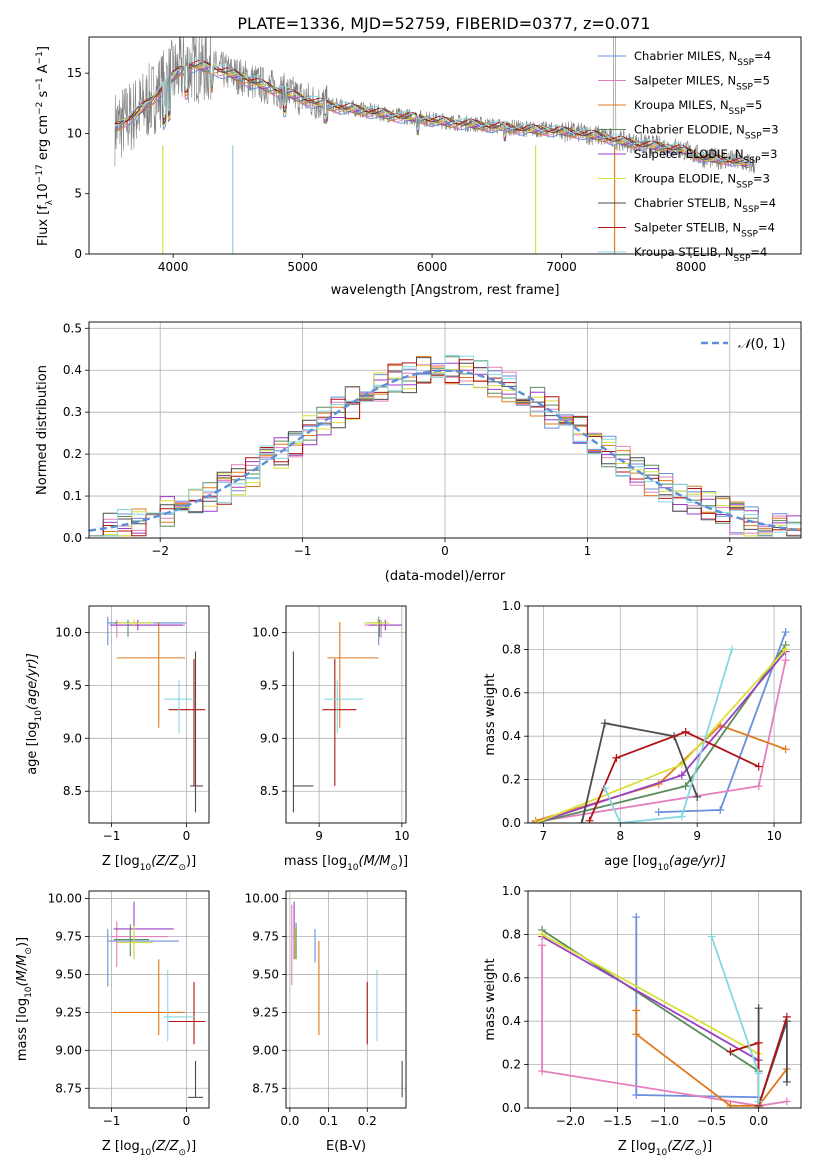 The image size is (819, 1170). Describe the element at coordinates (697, 836) in the screenshot. I see `x-tick-label: 9` at that location.